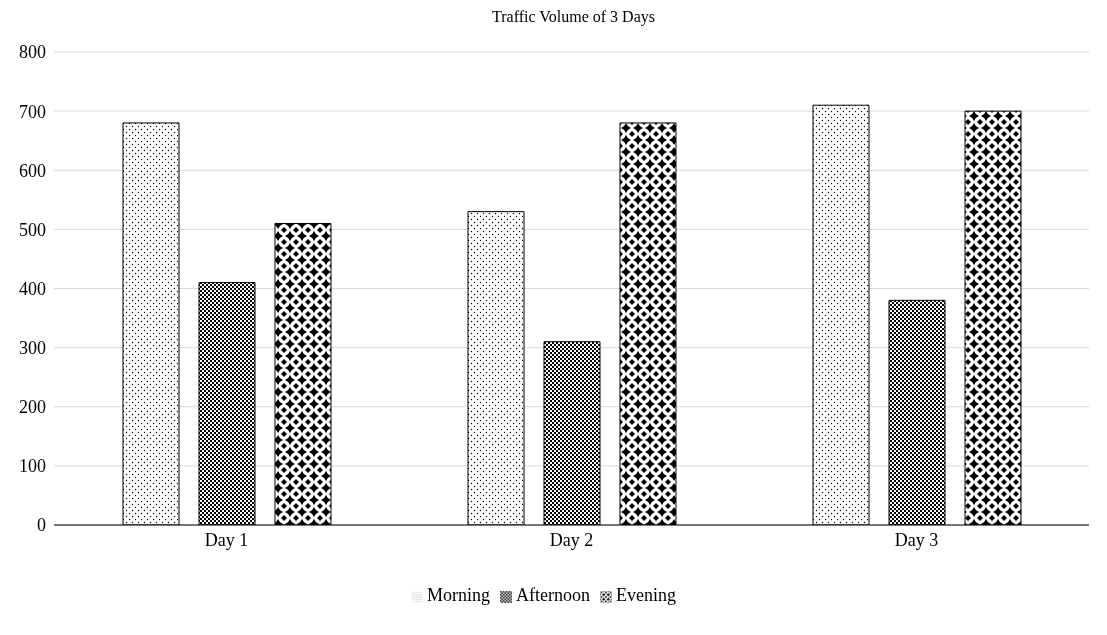  What do you see at coordinates (573, 17) in the screenshot?
I see `chart-title: Traffic Volume of 3 Days` at bounding box center [573, 17].